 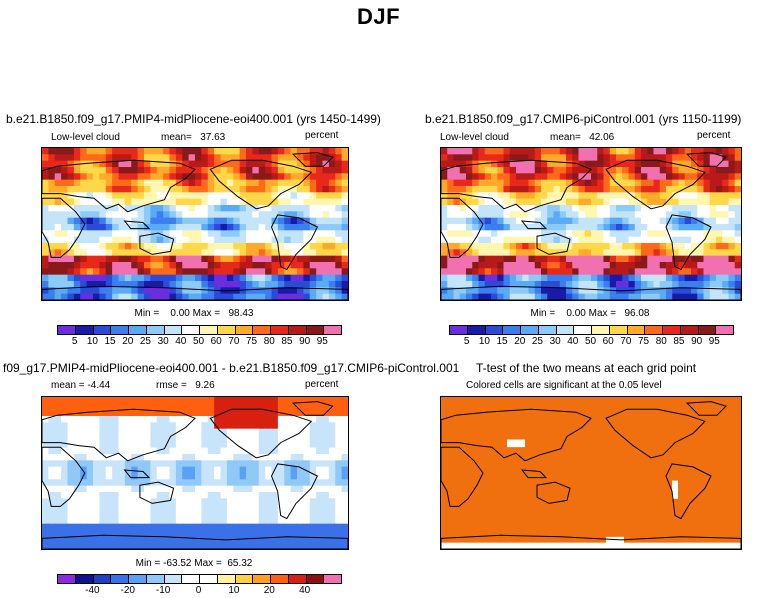 What do you see at coordinates (591, 473) in the screenshot?
I see `panel-br-map-svg` at bounding box center [591, 473].